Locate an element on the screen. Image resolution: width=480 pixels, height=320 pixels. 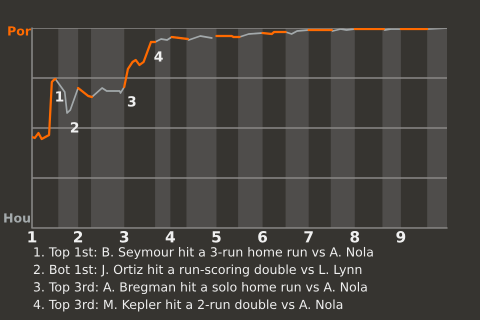
annotation: 2 is located at coordinates (74, 127).